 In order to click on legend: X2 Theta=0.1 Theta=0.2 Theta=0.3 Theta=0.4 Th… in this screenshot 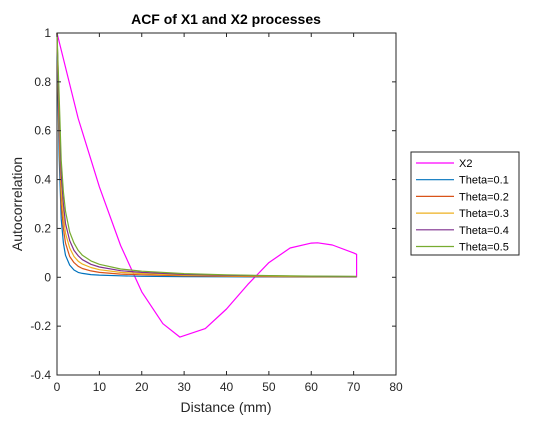, I will do `click(465, 203)`.